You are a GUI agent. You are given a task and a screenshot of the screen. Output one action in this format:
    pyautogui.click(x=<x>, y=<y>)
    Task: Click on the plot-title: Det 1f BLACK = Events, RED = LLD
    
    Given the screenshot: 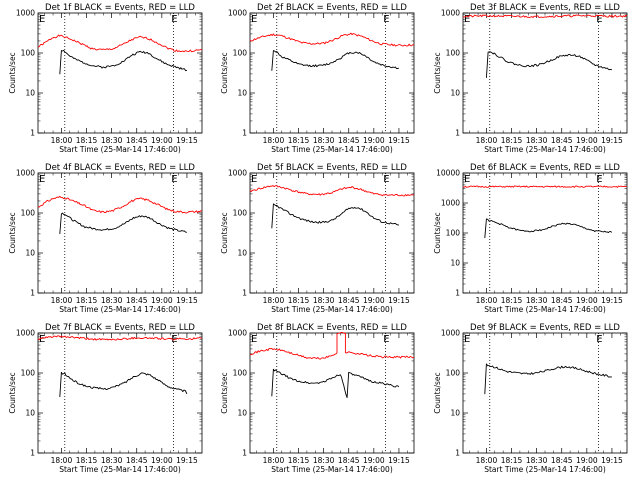 What is the action you would take?
    pyautogui.click(x=120, y=8)
    